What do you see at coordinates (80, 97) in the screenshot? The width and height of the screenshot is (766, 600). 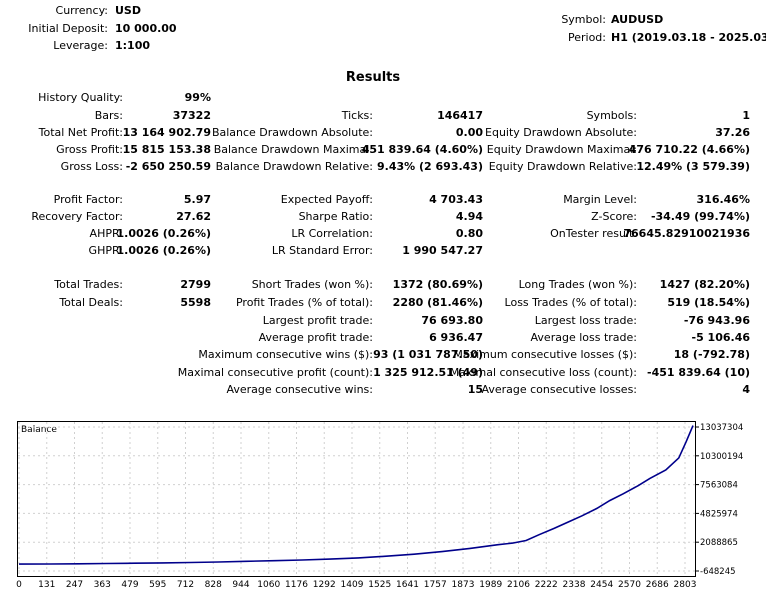 I see `stat-label: History Quality:` at bounding box center [80, 97].